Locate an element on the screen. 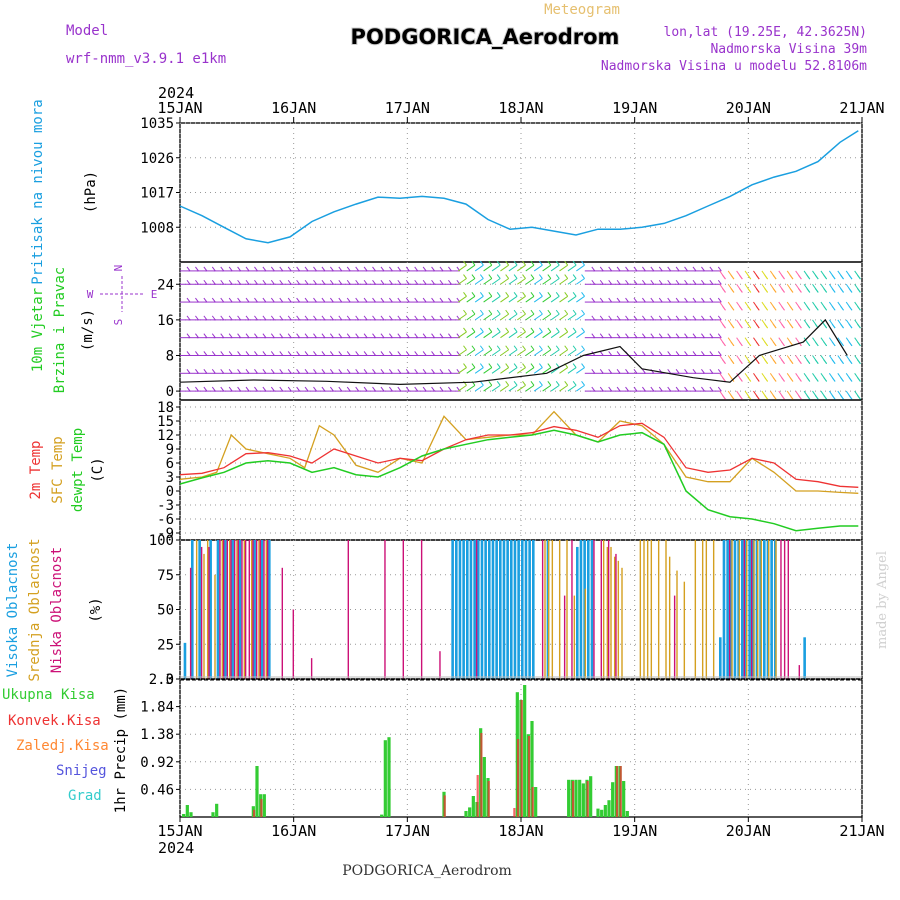 This screenshot has width=900, height=900. y-tick-label: 1.84 is located at coordinates (157, 708).